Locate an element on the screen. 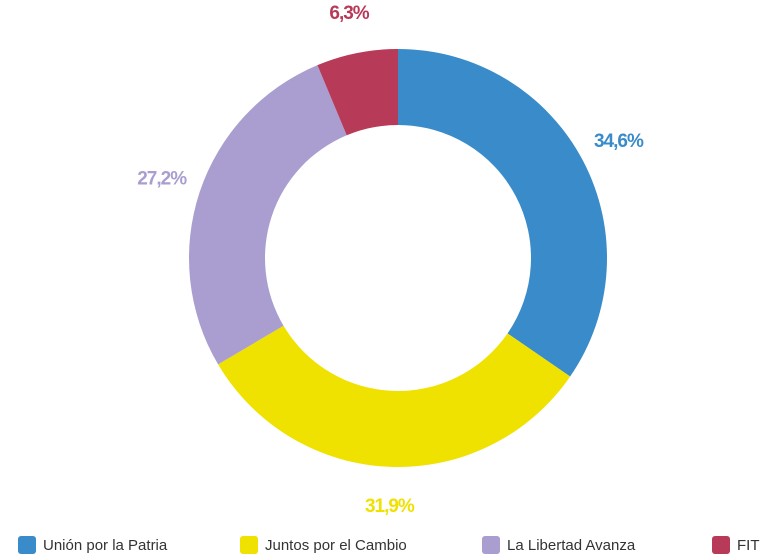 The height and width of the screenshot is (555, 767). value-label: 31,9% is located at coordinates (390, 506).